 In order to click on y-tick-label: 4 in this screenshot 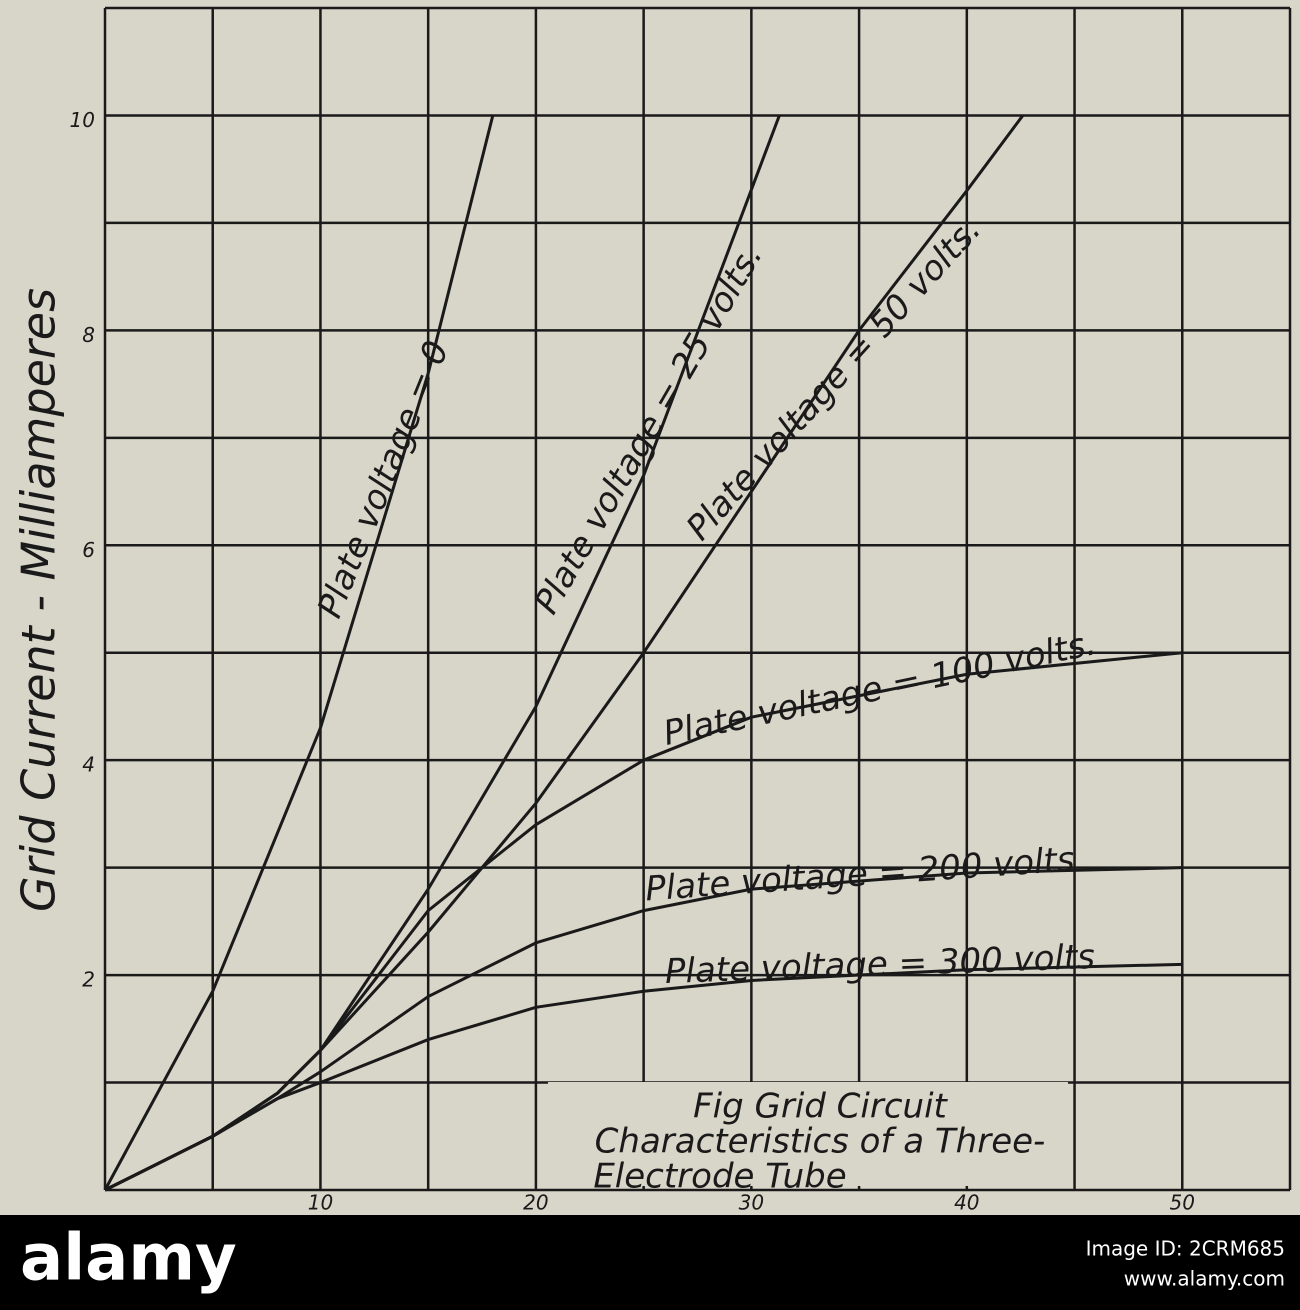, I will do `click(88, 765)`.